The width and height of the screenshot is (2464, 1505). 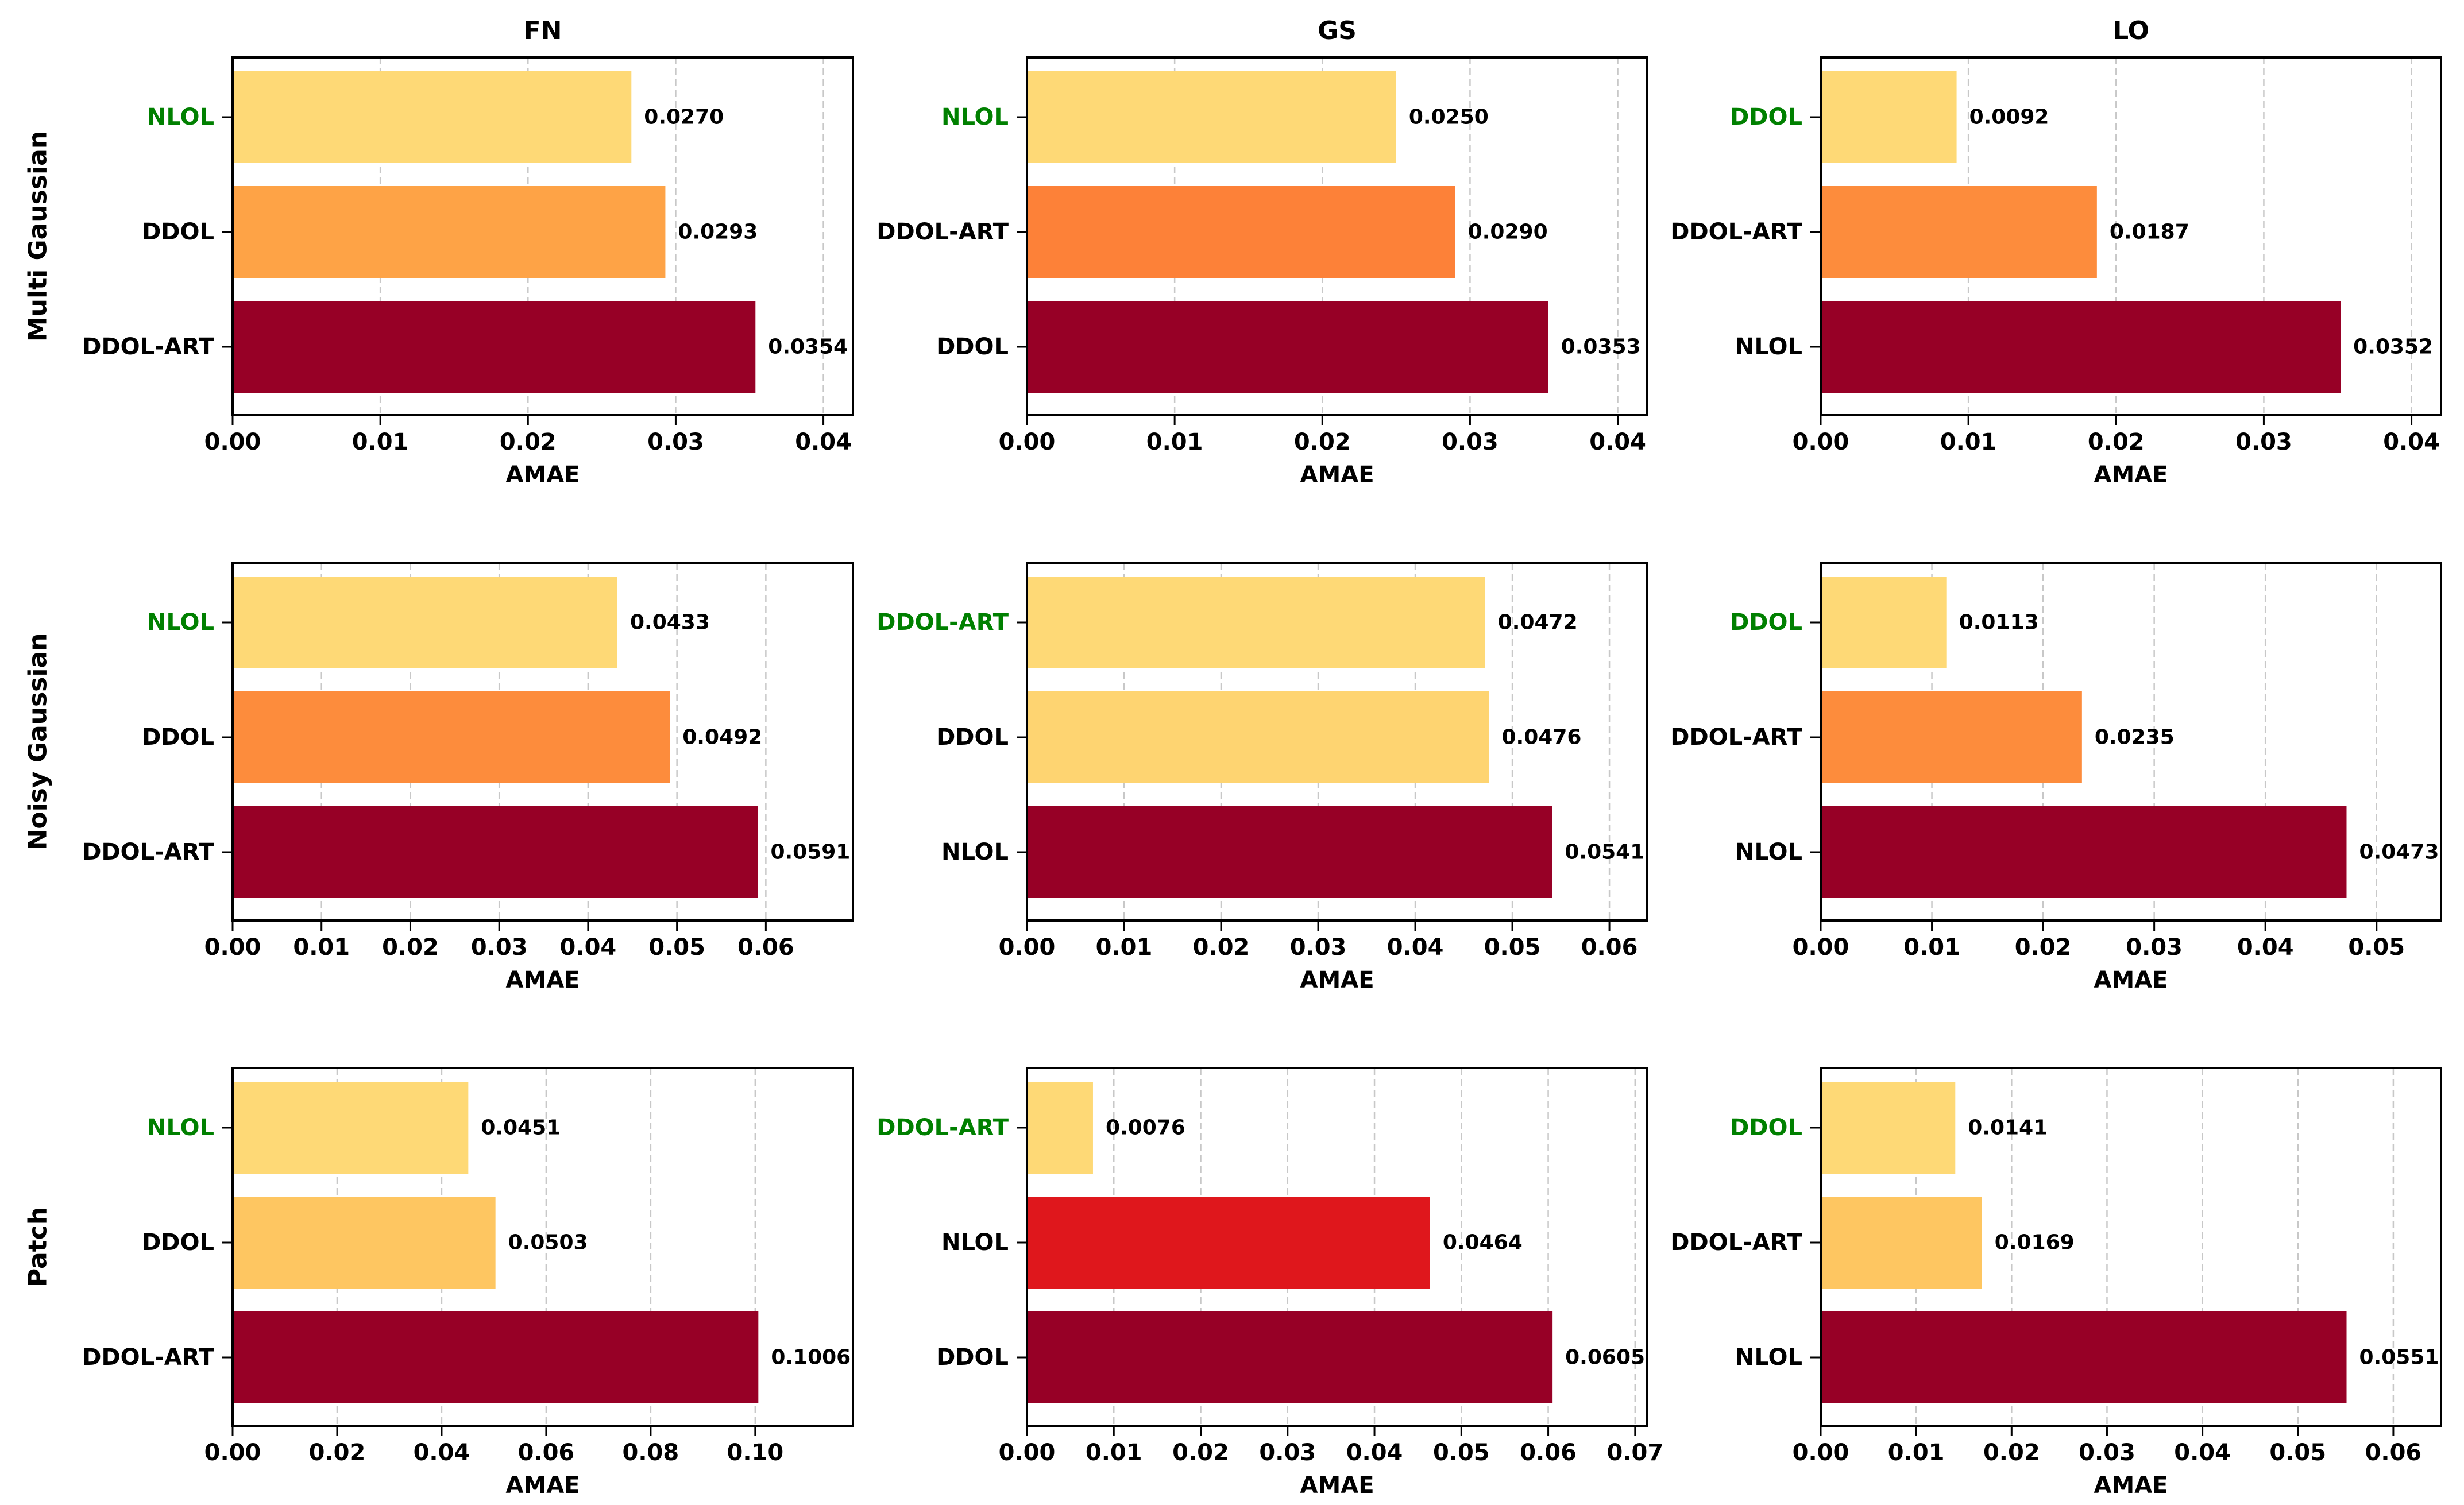 I want to click on bar-value-label: 0.0270, so click(x=684, y=117).